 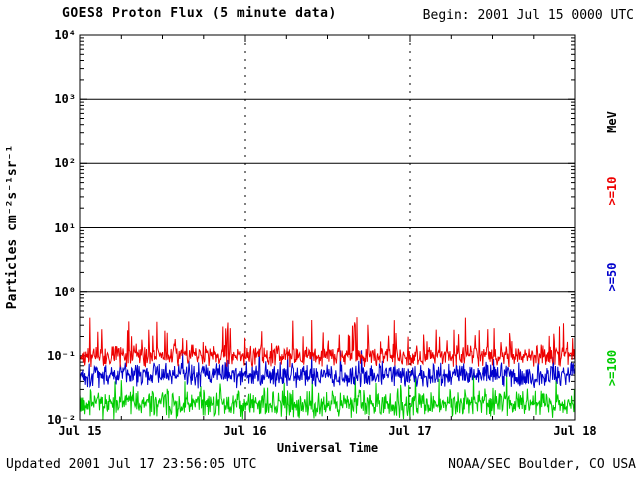 What do you see at coordinates (65, 227) in the screenshot?
I see `y-tick-label: 10¹` at bounding box center [65, 227].